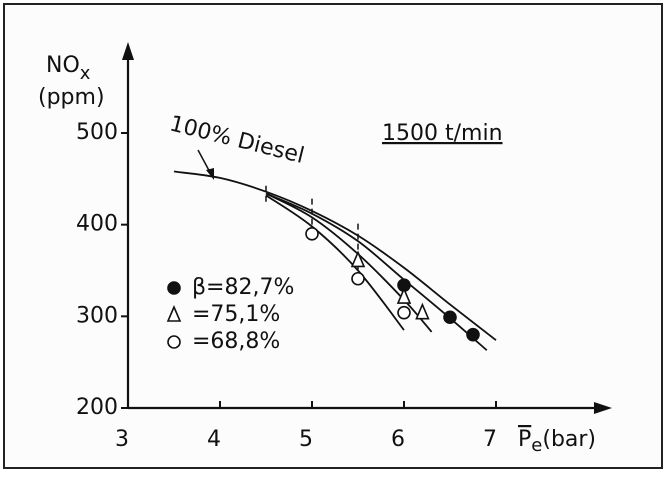 This screenshot has width=667, height=477. Describe the element at coordinates (71, 97) in the screenshot. I see `y-unit: (ppm)` at that location.